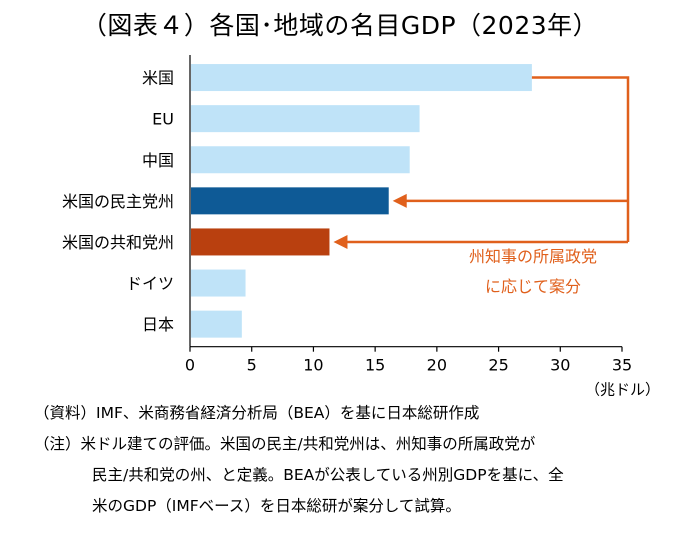 This screenshot has width=680, height=540. Describe the element at coordinates (622, 390) in the screenshot. I see `x-unit-label: （兆ドル）` at that location.